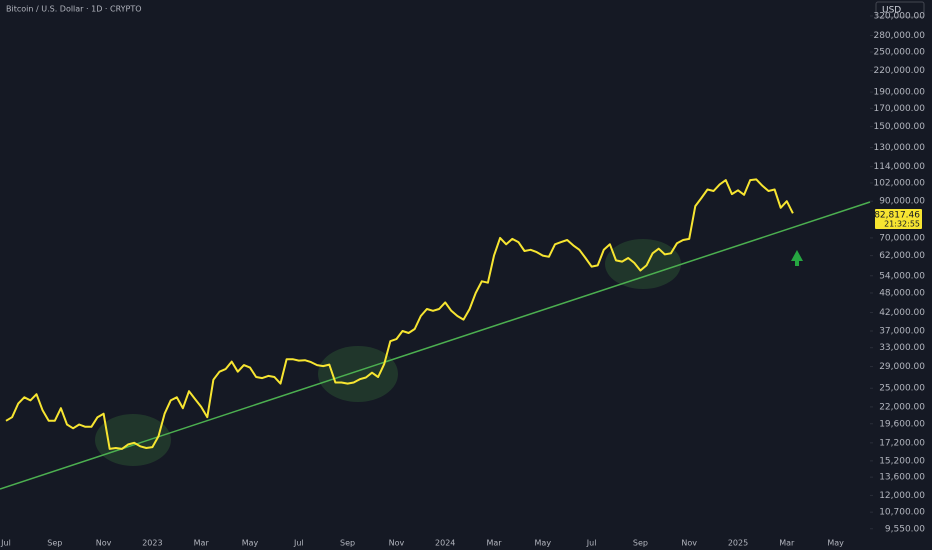  What do you see at coordinates (902, 461) in the screenshot?
I see `y-tick-label: 15,200.00` at bounding box center [902, 461].